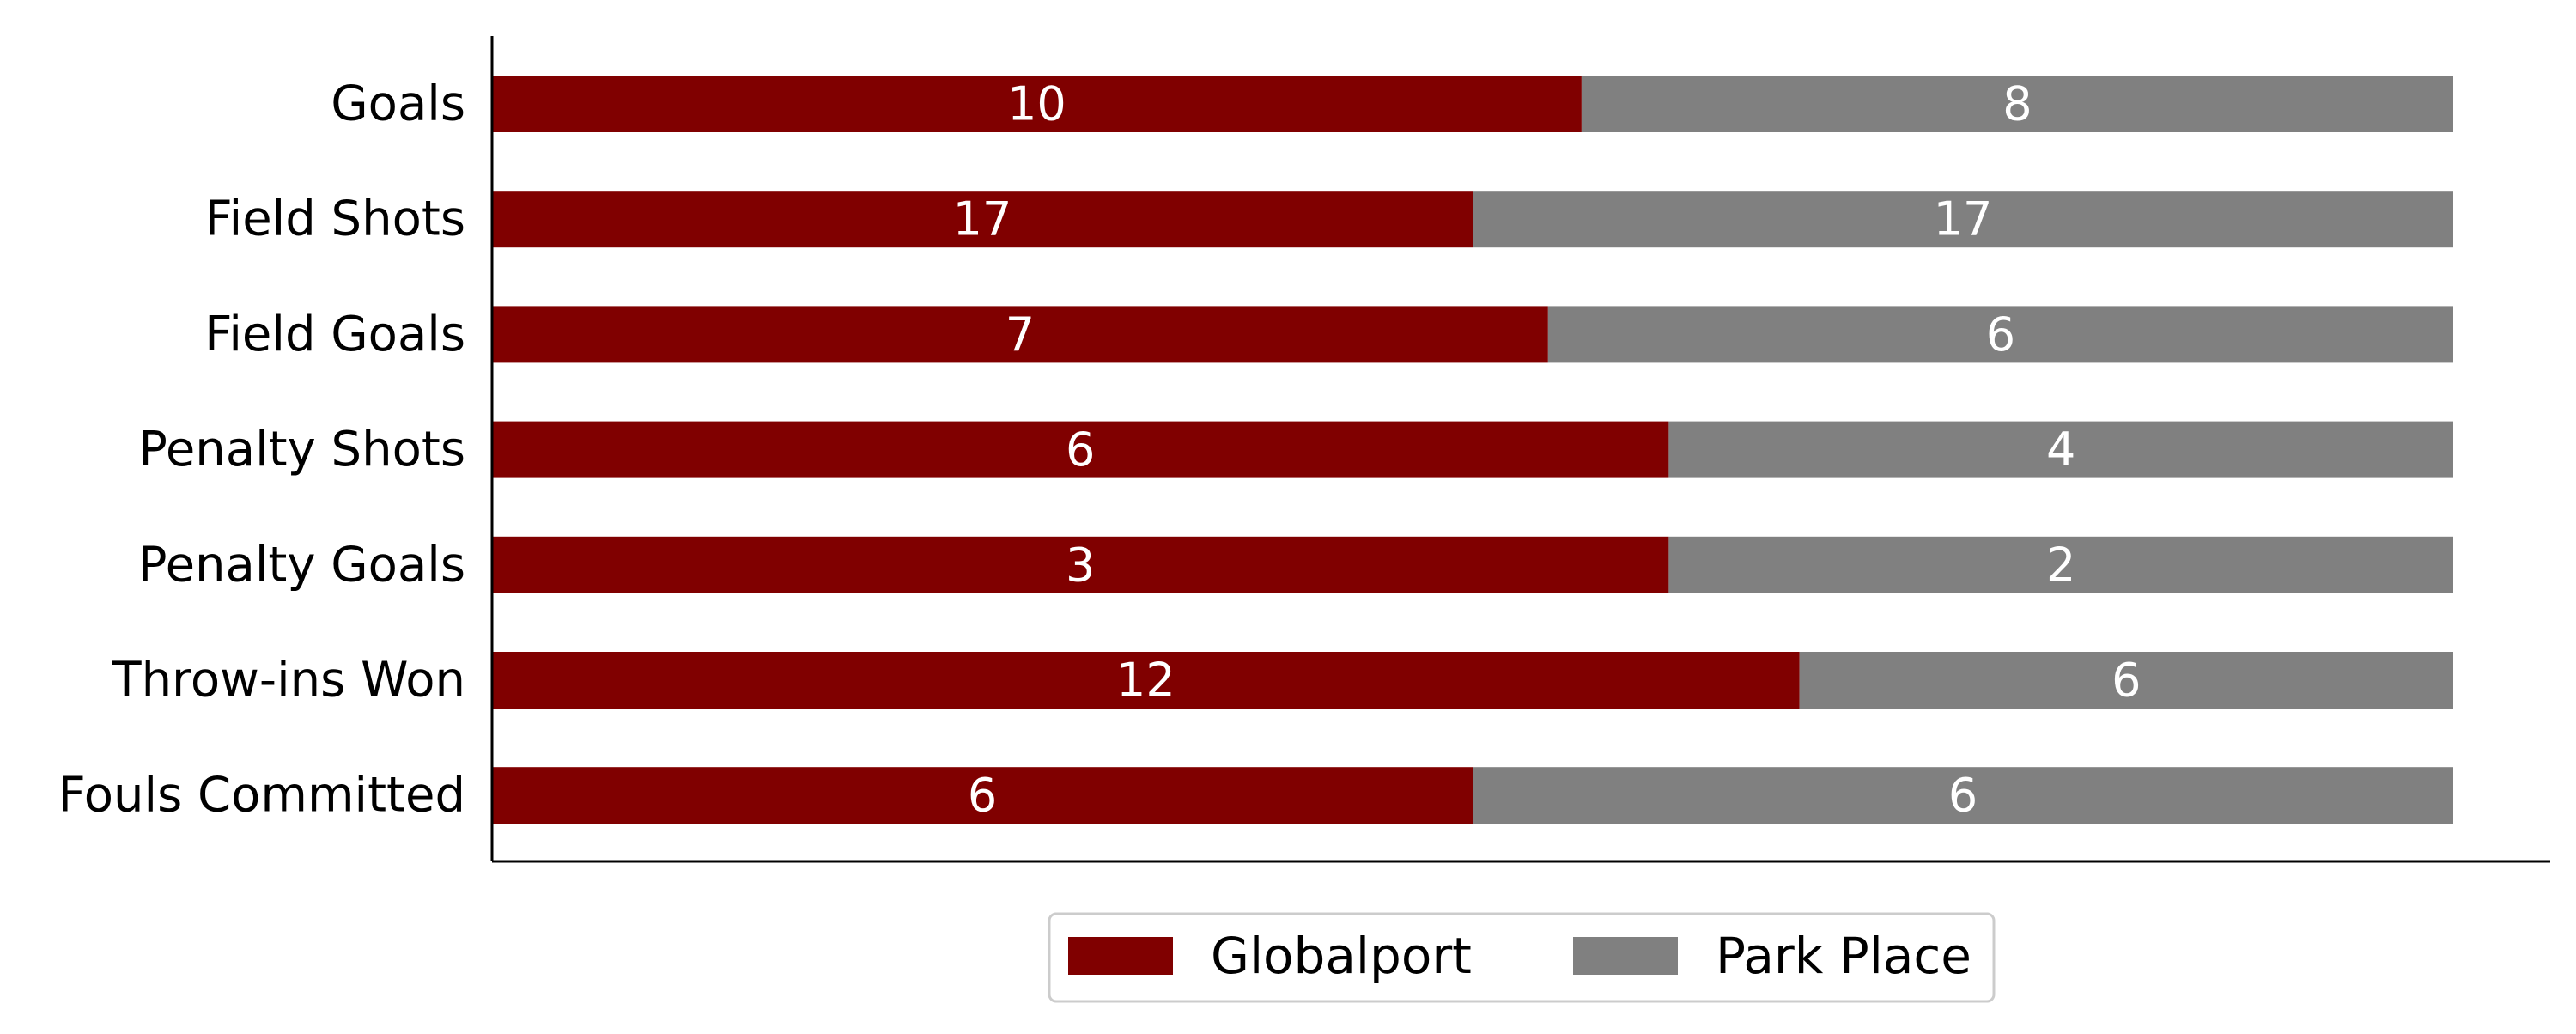 The width and height of the screenshot is (2576, 1034). What do you see at coordinates (1120, 956) in the screenshot?
I see `legend-swatch-globalport` at bounding box center [1120, 956].